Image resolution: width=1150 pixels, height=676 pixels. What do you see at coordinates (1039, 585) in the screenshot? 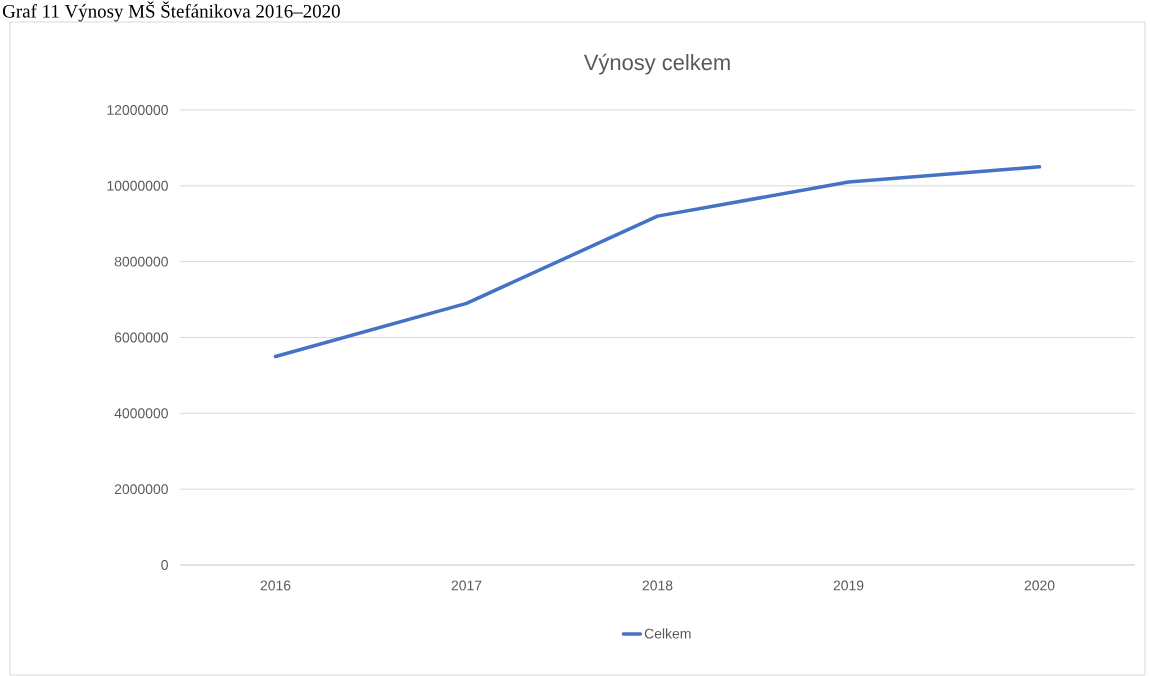
I see `x-tick-label: 2020` at bounding box center [1039, 585].